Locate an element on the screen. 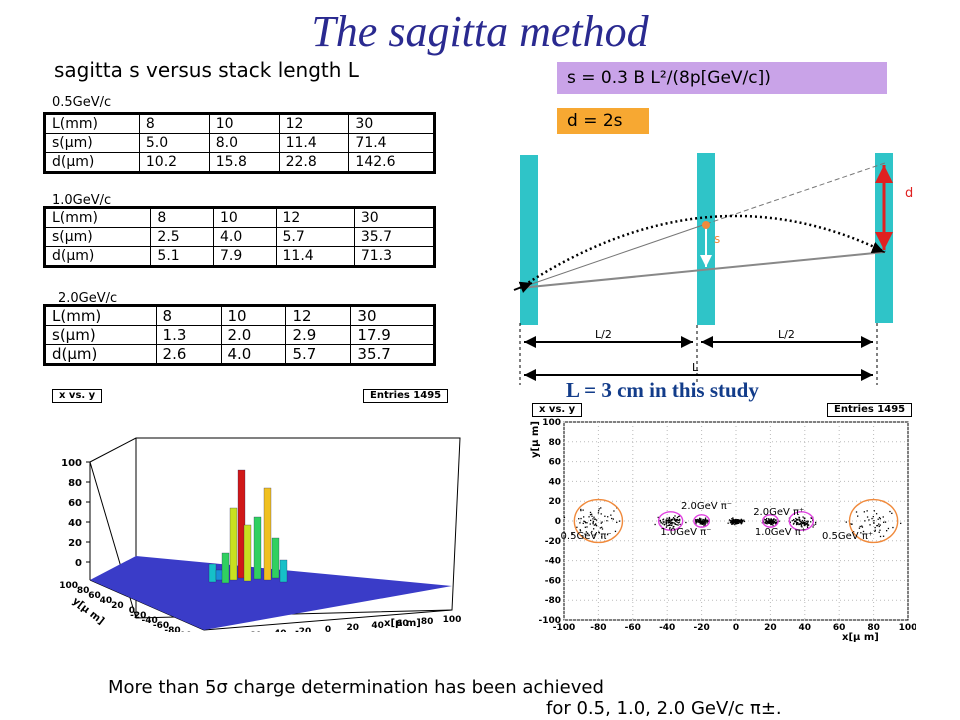 This screenshot has height=720, width=960. tangent-line is located at coordinates (613, 256).